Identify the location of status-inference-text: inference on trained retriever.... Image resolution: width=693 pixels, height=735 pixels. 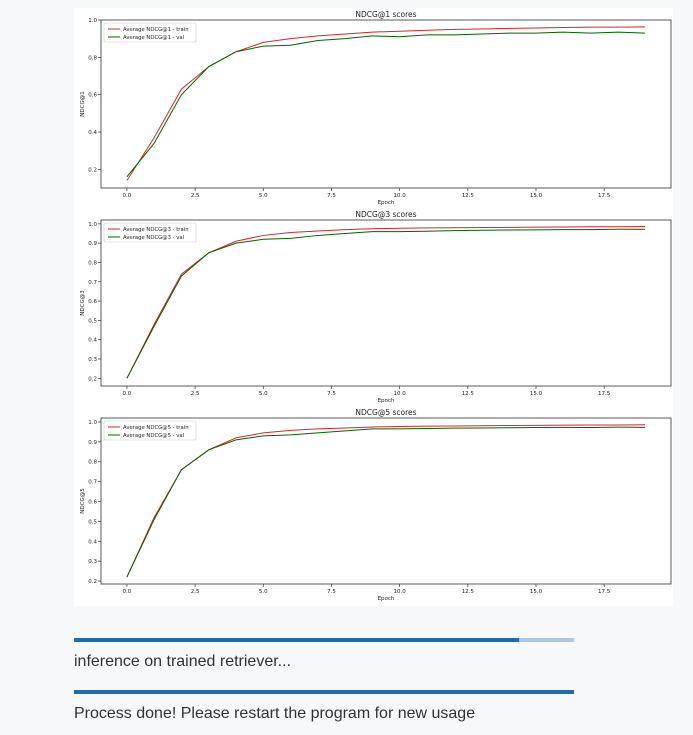
(183, 661).